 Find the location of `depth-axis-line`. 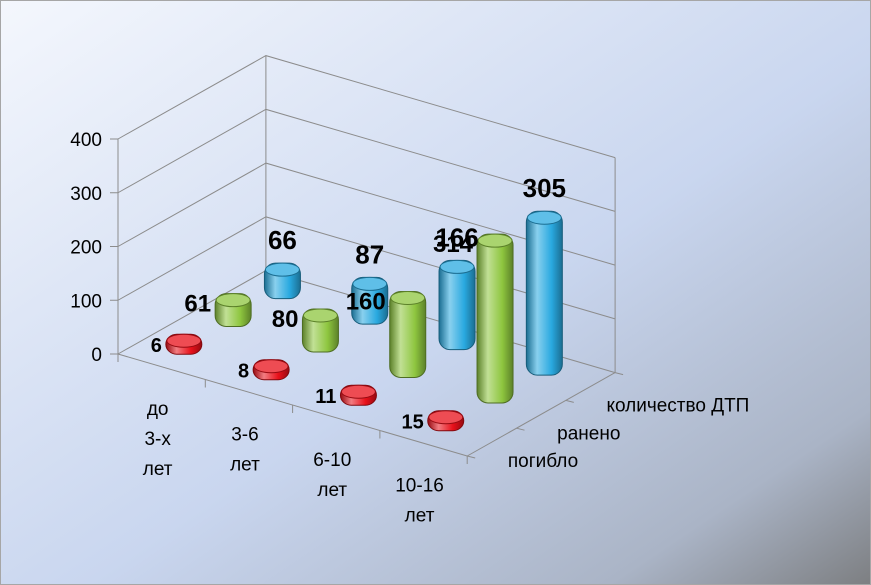

depth-axis-line is located at coordinates (541, 414).